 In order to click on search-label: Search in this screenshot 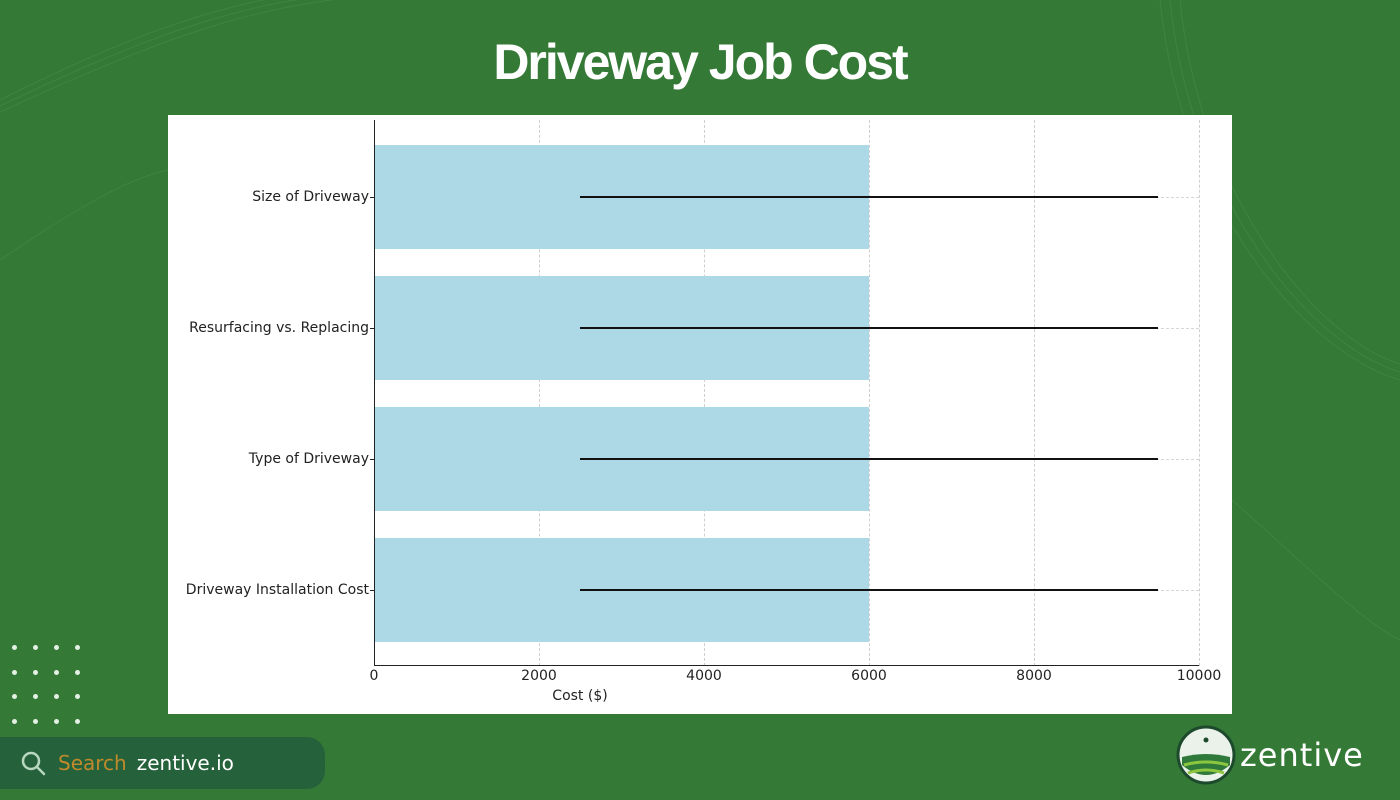, I will do `click(92, 763)`.